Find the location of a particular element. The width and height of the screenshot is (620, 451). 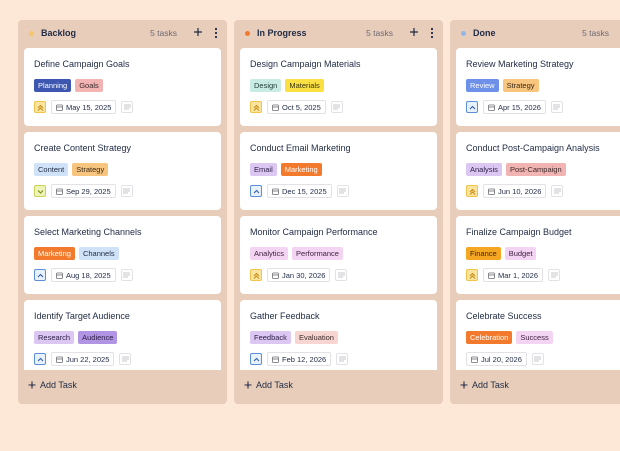

card-title: Identify Target Audience is located at coordinates (82, 316).